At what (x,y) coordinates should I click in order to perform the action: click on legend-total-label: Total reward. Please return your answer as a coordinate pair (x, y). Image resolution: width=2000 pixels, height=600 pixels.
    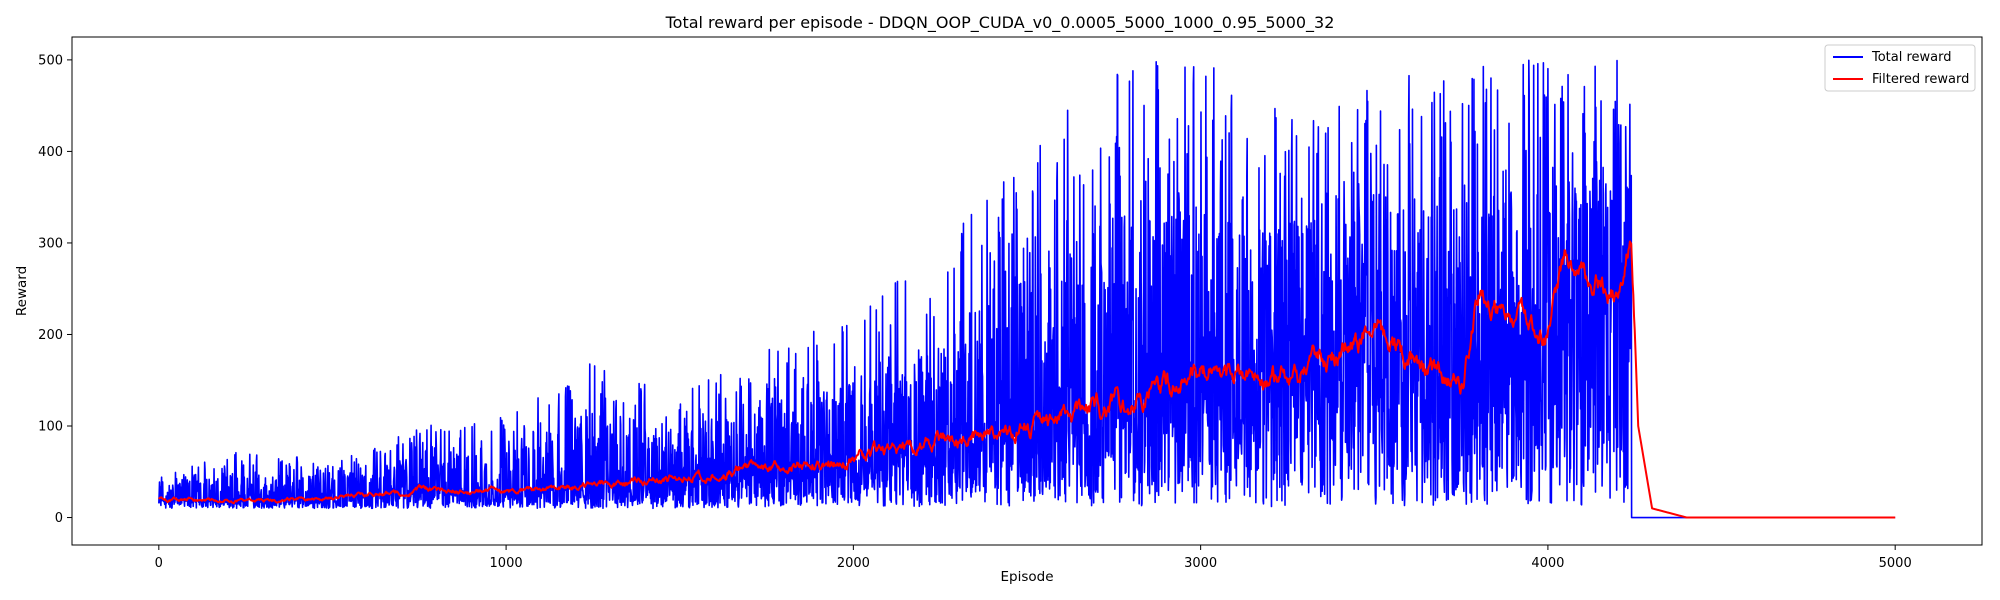
    Looking at the image, I should click on (1911, 57).